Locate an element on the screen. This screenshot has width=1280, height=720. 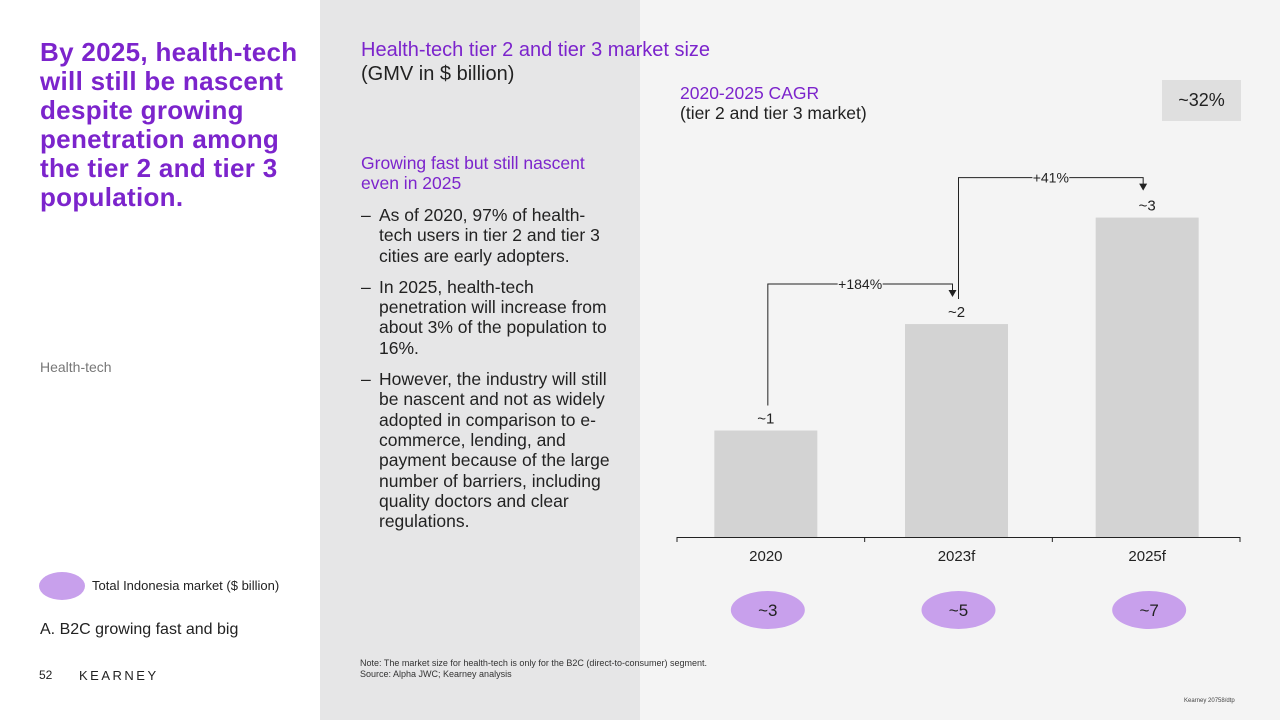
total-market-label: ~7 is located at coordinates (1148, 610).